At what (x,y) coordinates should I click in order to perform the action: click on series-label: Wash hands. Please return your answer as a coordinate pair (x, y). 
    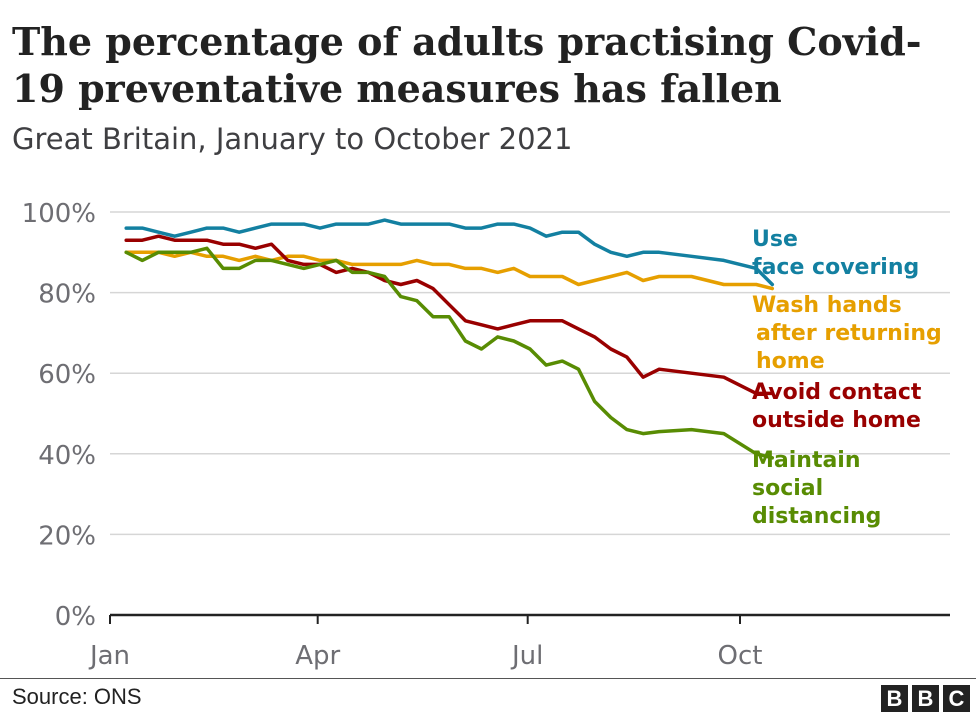
    Looking at the image, I should click on (827, 305).